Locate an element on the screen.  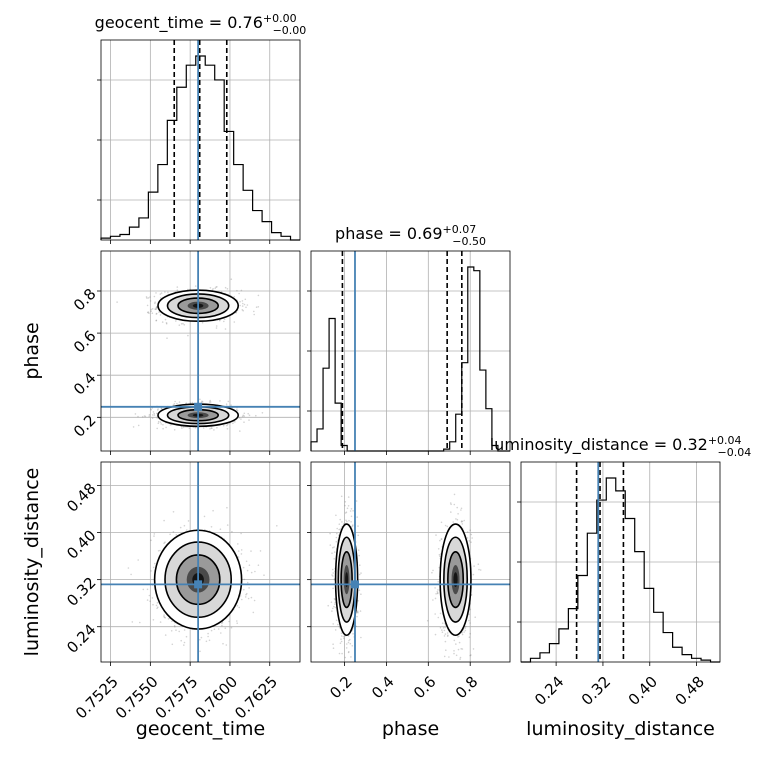
x-tick-label: 0.32 is located at coordinates (596, 691).